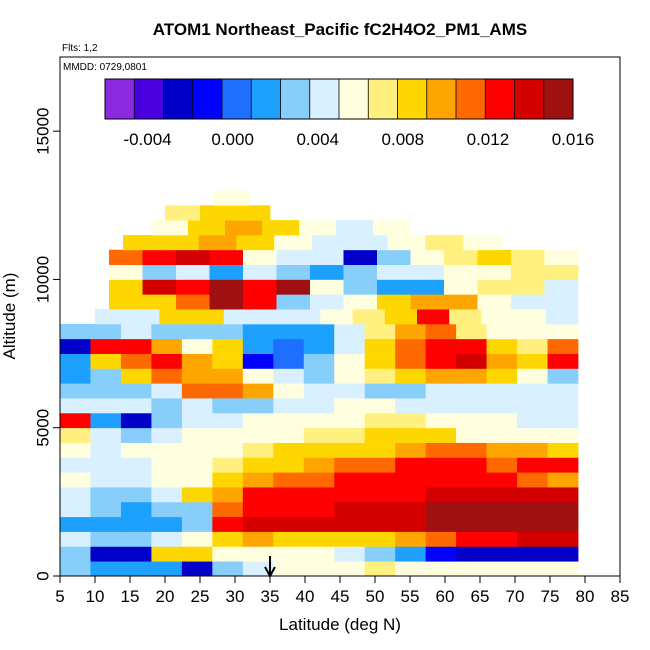 This screenshot has height=650, width=650. I want to click on x-tick-label: 75, so click(550, 596).